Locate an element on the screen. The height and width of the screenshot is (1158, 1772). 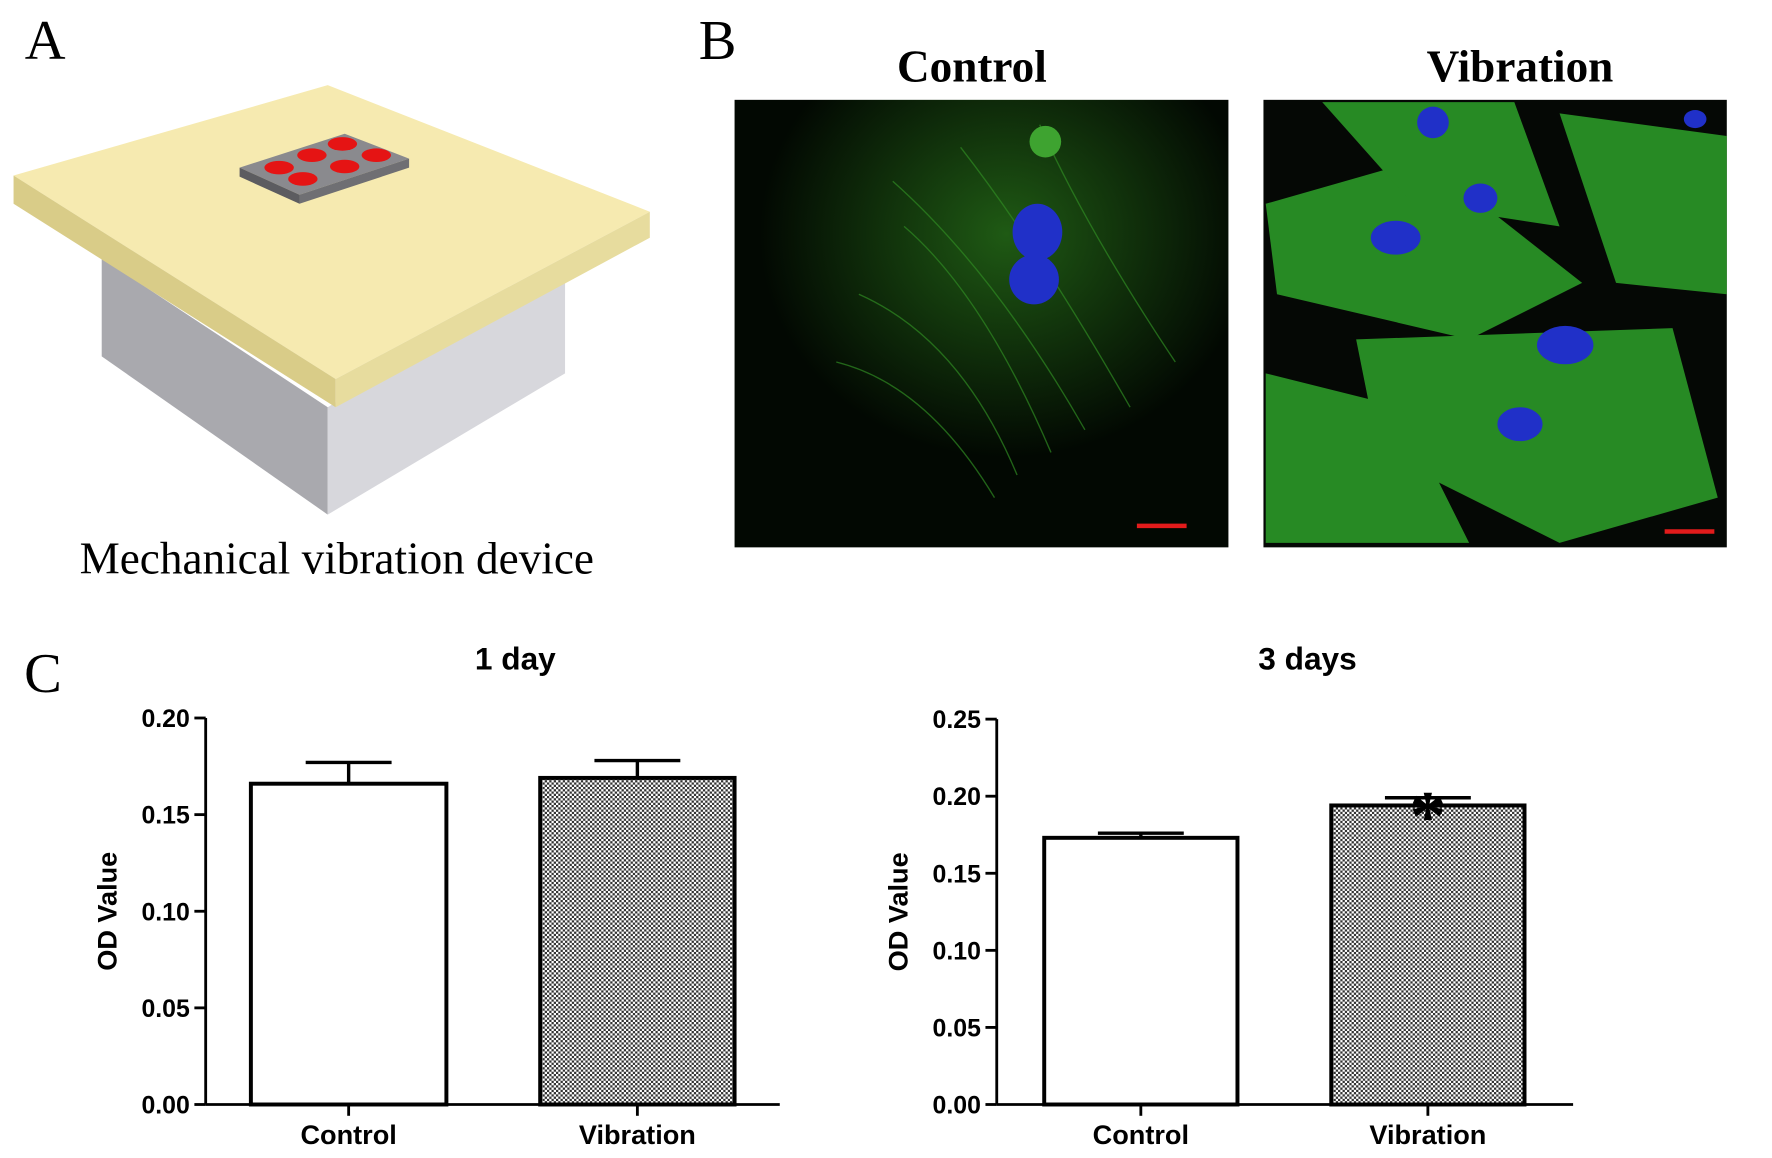
significance-marker: * is located at coordinates (1428, 817).